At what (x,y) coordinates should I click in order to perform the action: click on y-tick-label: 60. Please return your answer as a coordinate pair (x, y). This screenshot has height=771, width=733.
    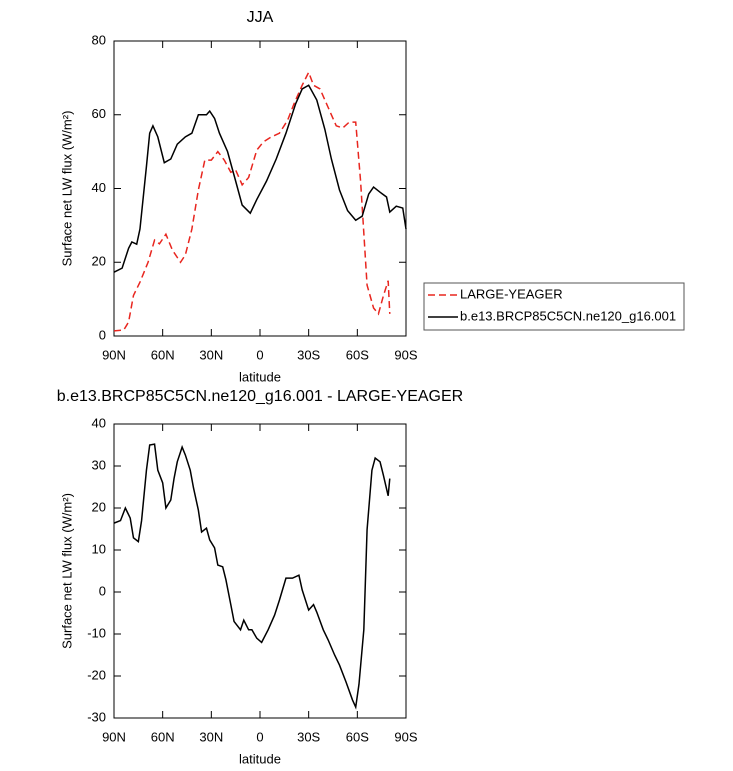
    Looking at the image, I should click on (99, 113).